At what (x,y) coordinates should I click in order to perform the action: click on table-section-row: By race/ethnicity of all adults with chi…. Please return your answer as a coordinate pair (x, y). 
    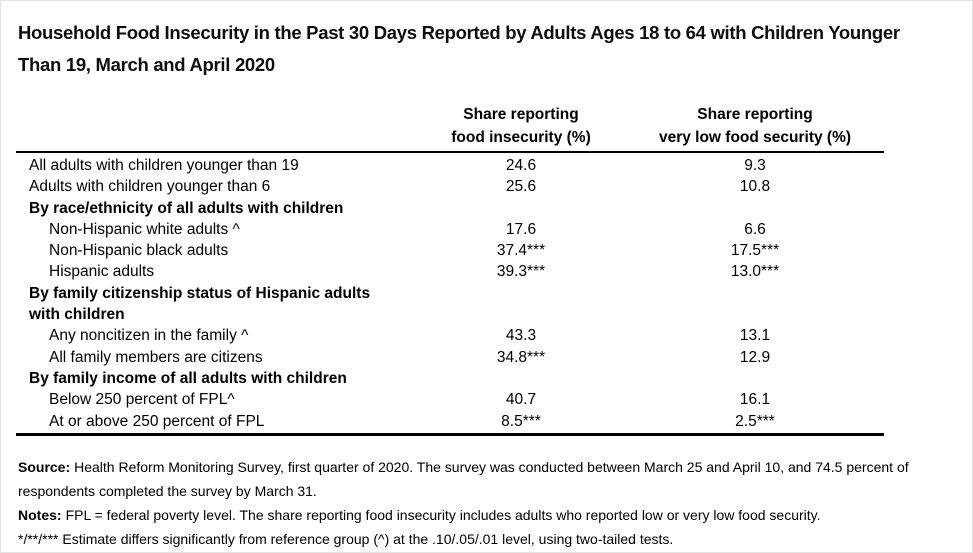
    Looking at the image, I should click on (450, 208).